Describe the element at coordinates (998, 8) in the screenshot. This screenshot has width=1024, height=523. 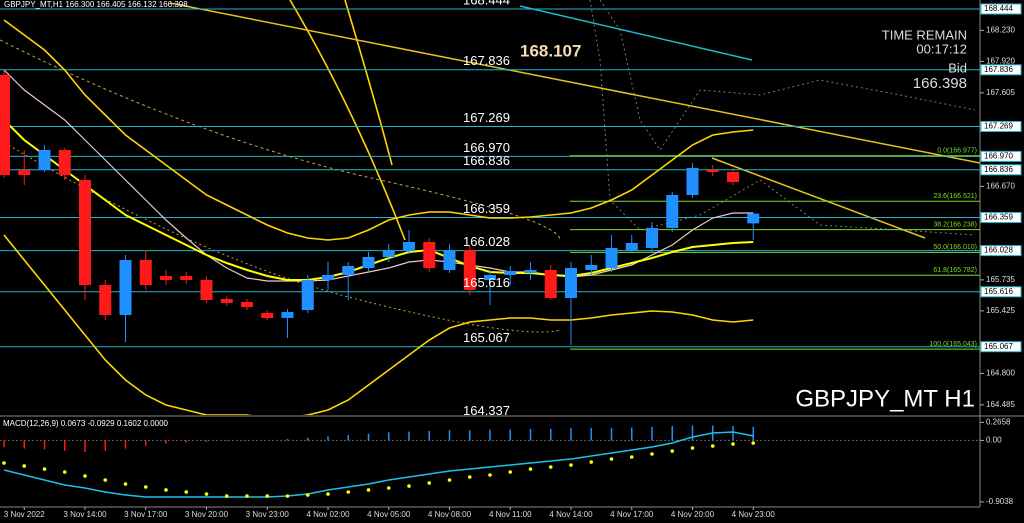
I see `level-tag-label: 168.444` at that location.